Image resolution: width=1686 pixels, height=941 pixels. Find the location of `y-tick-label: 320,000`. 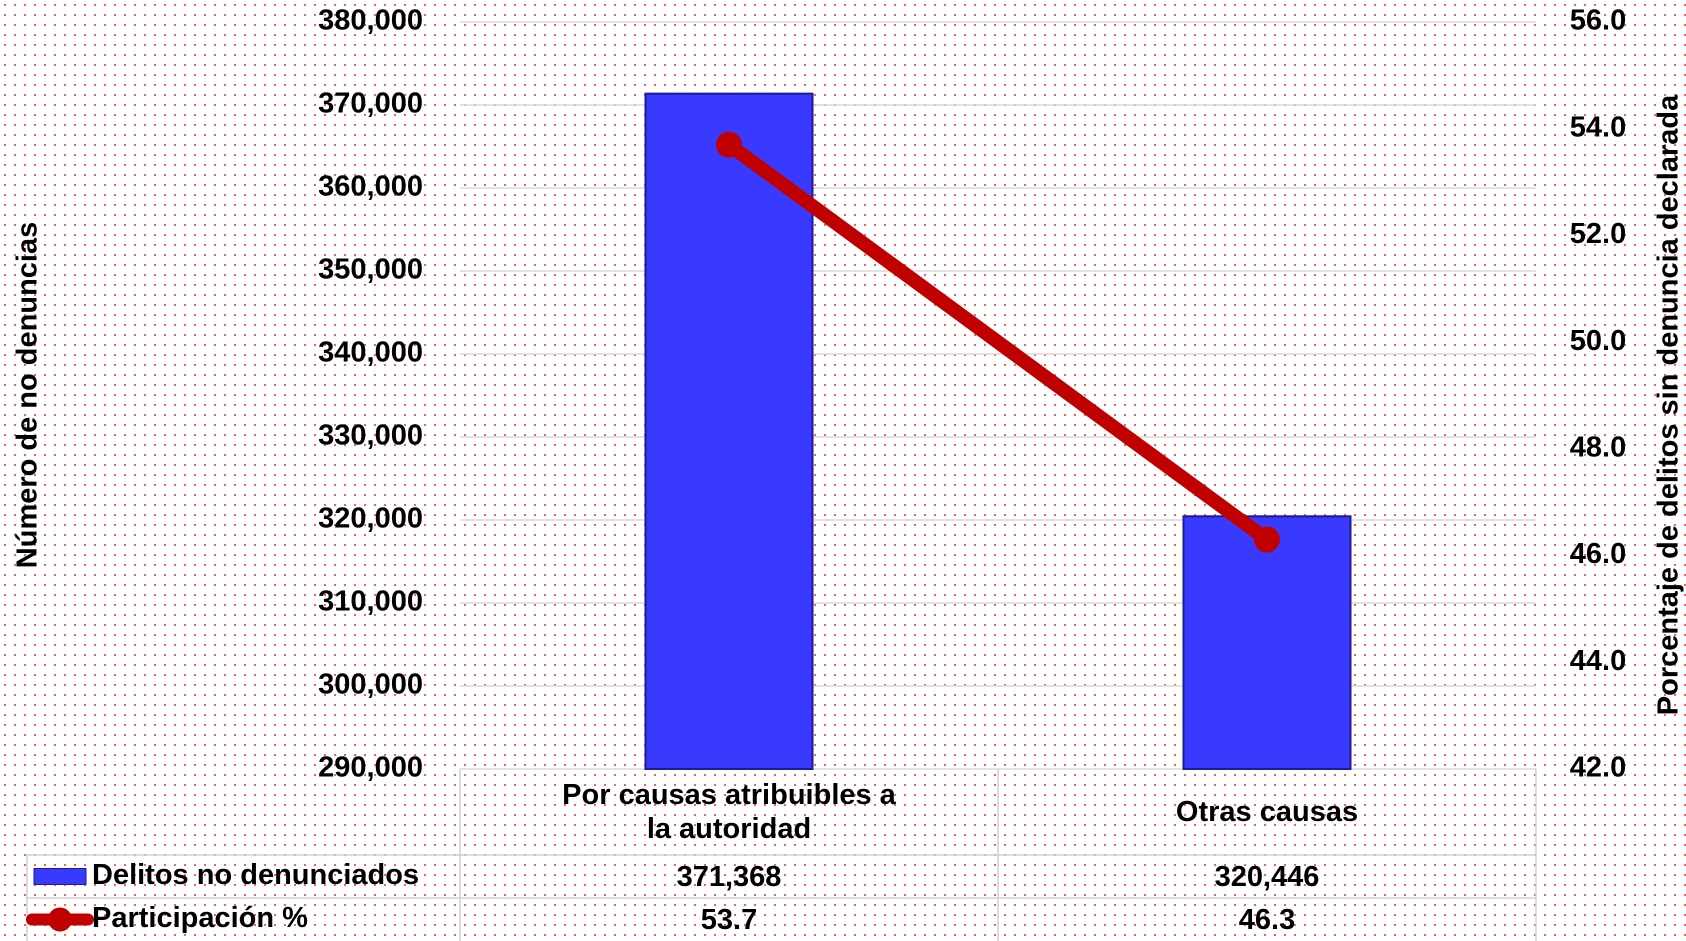

y-tick-label: 320,000 is located at coordinates (370, 519).